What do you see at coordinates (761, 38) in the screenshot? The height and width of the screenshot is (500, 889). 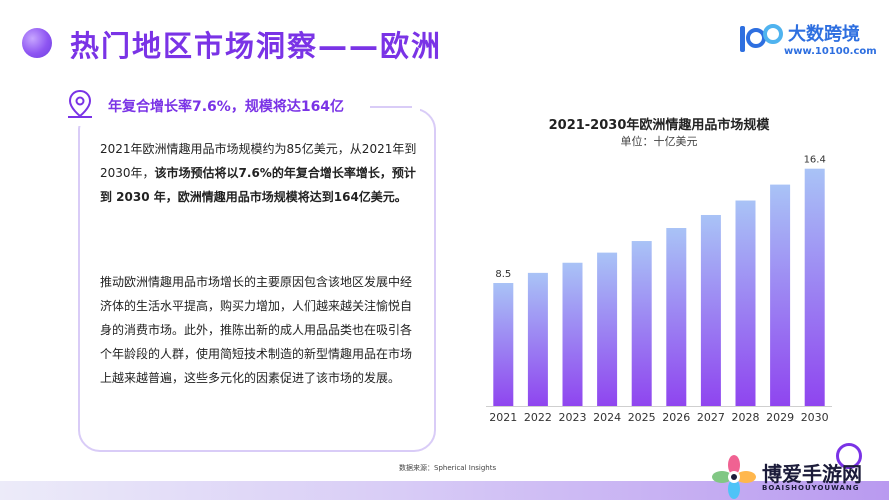 I see `logo-100-icon` at bounding box center [761, 38].